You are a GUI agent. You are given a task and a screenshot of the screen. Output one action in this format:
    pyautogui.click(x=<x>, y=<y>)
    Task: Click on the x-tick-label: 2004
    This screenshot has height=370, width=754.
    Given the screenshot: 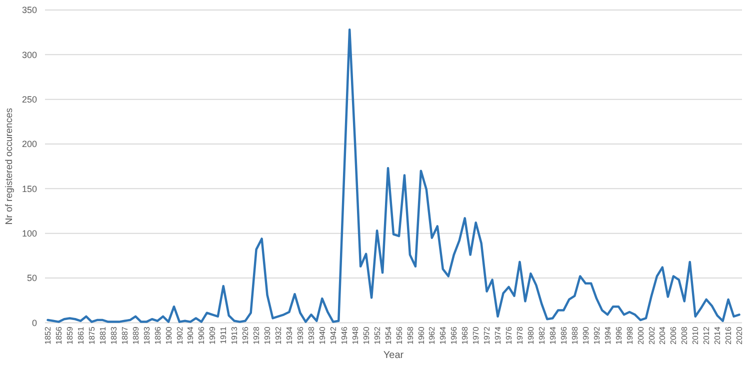 What is the action you would take?
    pyautogui.click(x=663, y=335)
    